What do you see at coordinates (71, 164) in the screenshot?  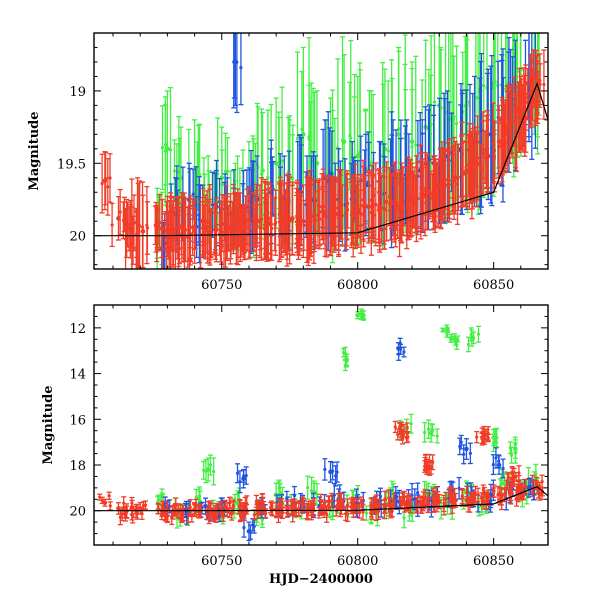 I see `top-y-tick-label: 19.5` at bounding box center [71, 164].